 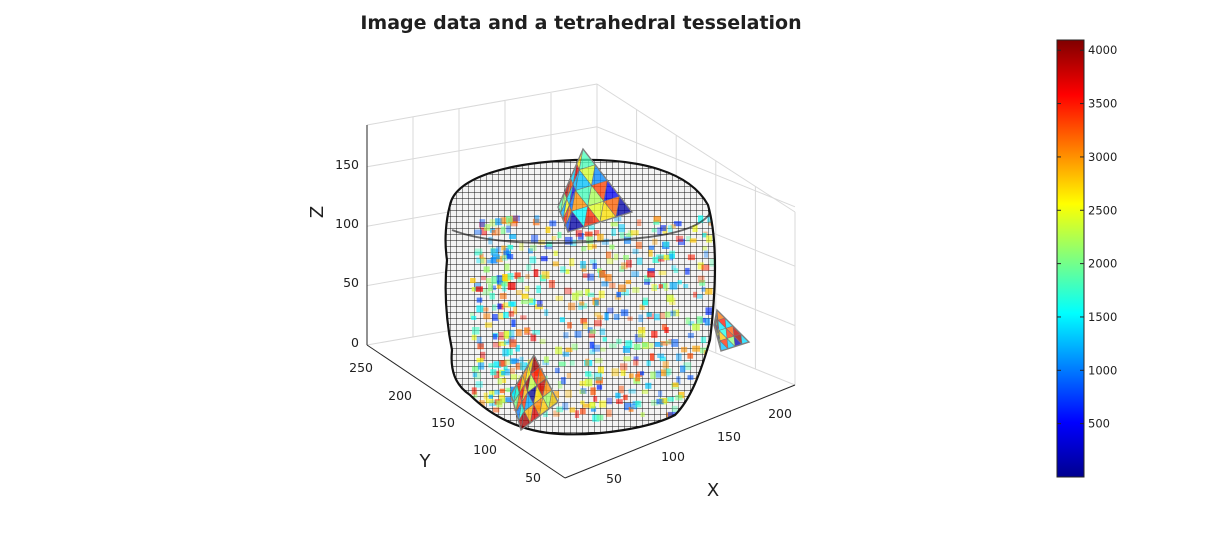 What do you see at coordinates (1102, 104) in the screenshot?
I see `colorbar-tick-label: 3500` at bounding box center [1102, 104].